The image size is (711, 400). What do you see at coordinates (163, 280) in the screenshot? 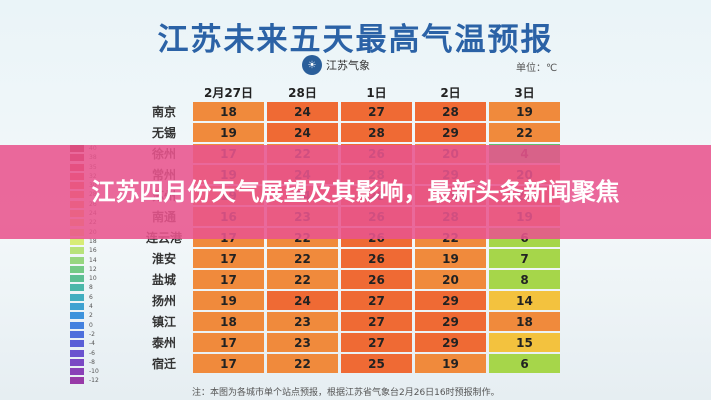
I see `city-name: 盐城` at bounding box center [163, 280].